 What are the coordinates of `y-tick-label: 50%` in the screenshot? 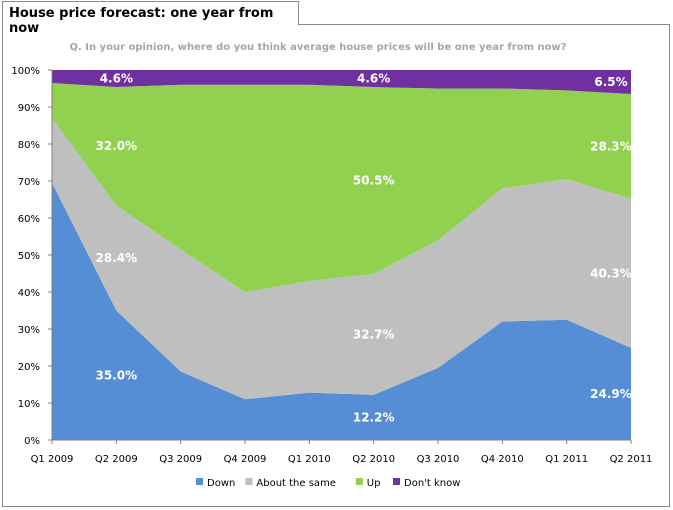 It's located at (29, 256).